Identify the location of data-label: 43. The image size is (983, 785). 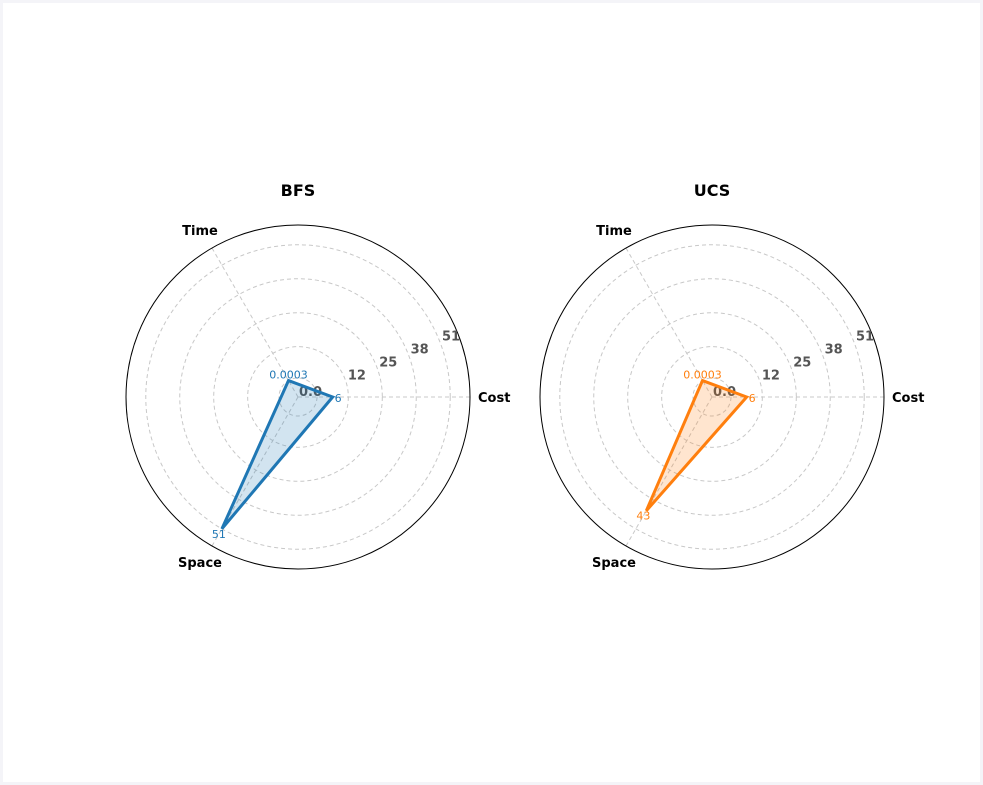
(643, 516).